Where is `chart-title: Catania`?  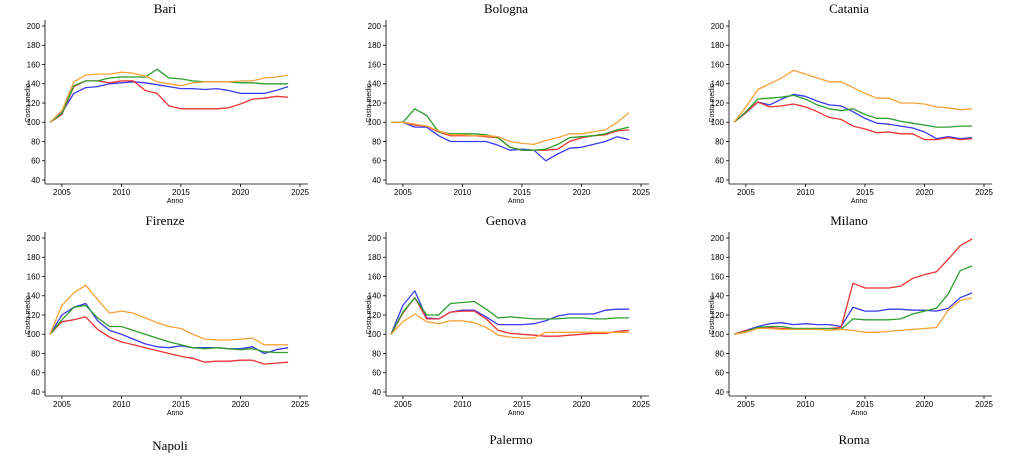 chart-title: Catania is located at coordinates (849, 8).